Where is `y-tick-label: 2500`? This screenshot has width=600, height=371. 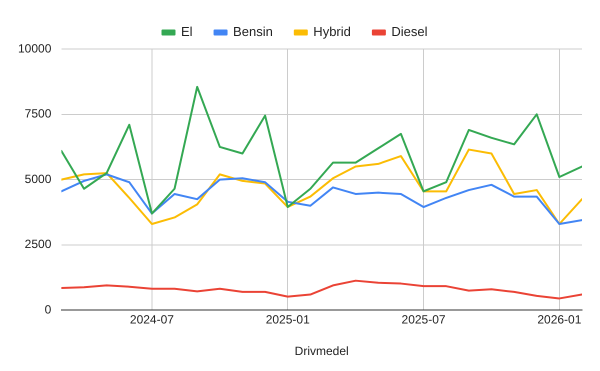
y-tick-label: 2500 is located at coordinates (38, 244).